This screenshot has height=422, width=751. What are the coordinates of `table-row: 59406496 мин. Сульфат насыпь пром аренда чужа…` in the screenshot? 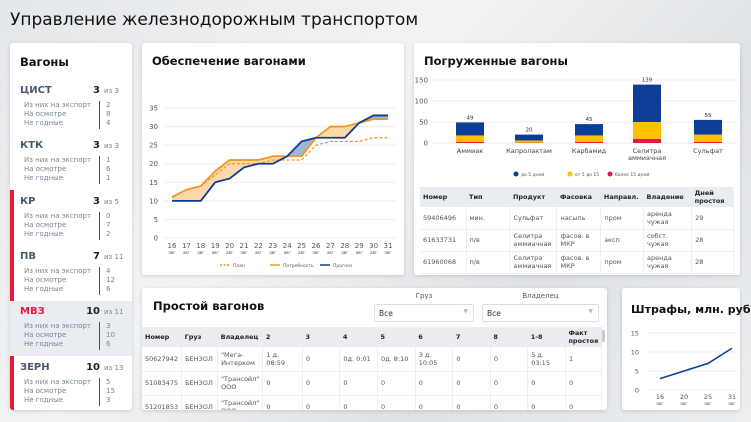 It's located at (577, 218).